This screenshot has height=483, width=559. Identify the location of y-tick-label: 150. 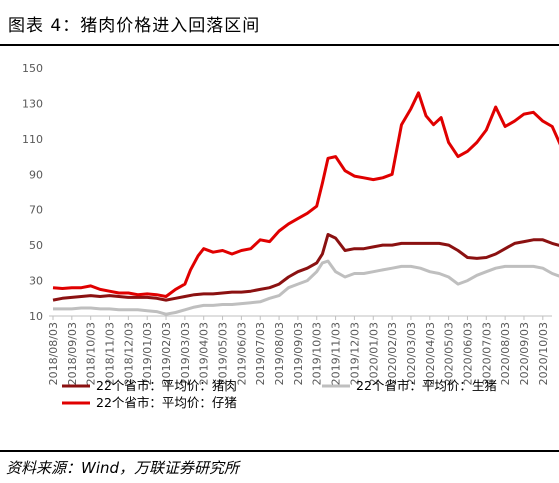
(32, 68).